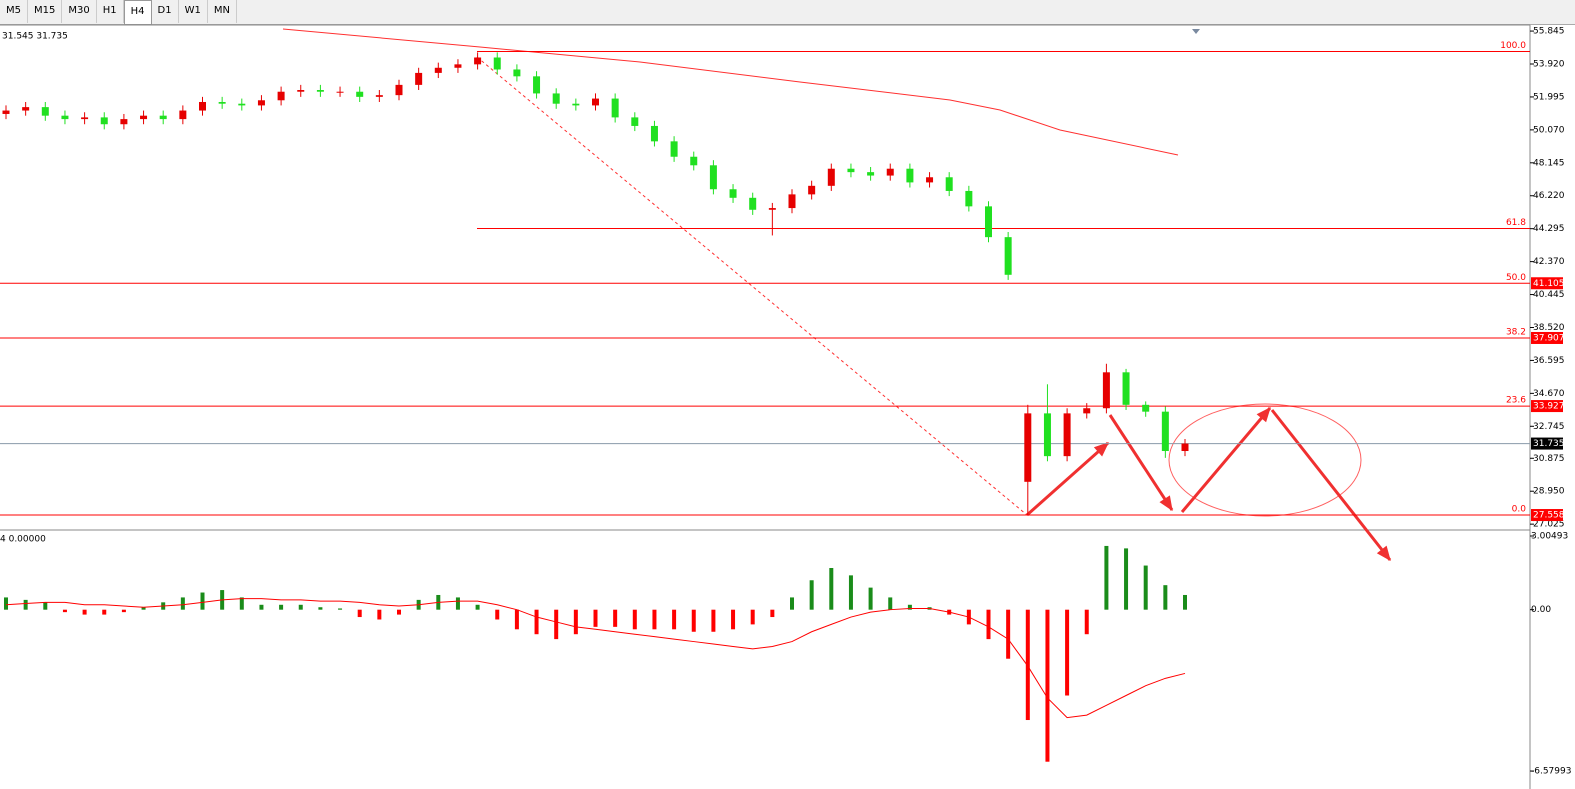  What do you see at coordinates (1549, 65) in the screenshot?
I see `y-tick-label: 53.920` at bounding box center [1549, 65].